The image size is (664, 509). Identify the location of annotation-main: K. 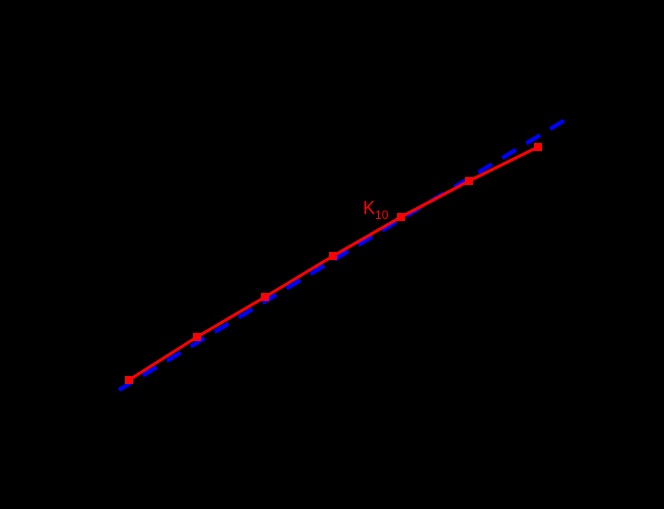
(369, 208).